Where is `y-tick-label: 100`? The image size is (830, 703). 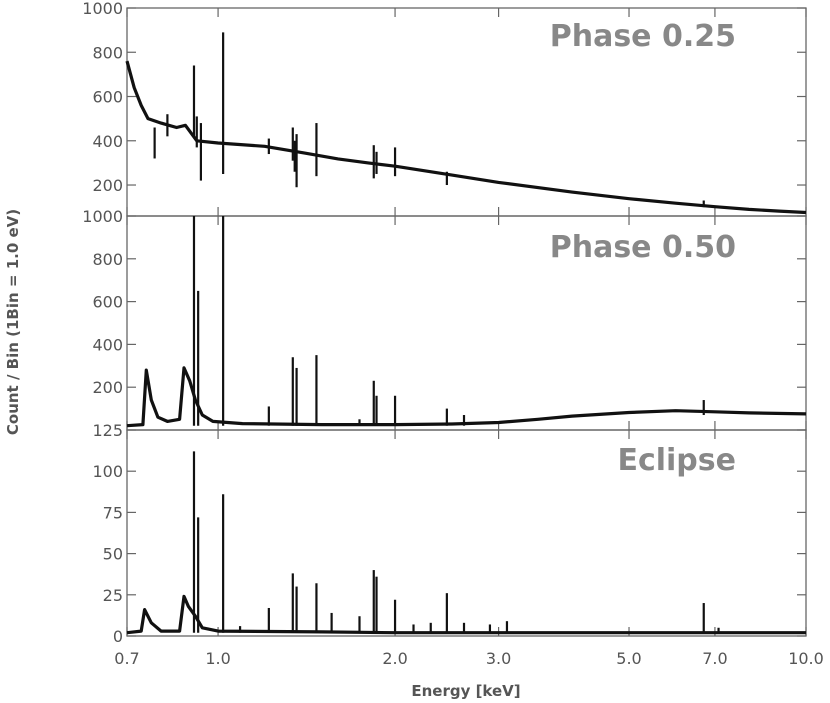 y-tick-label: 100 is located at coordinates (107, 471).